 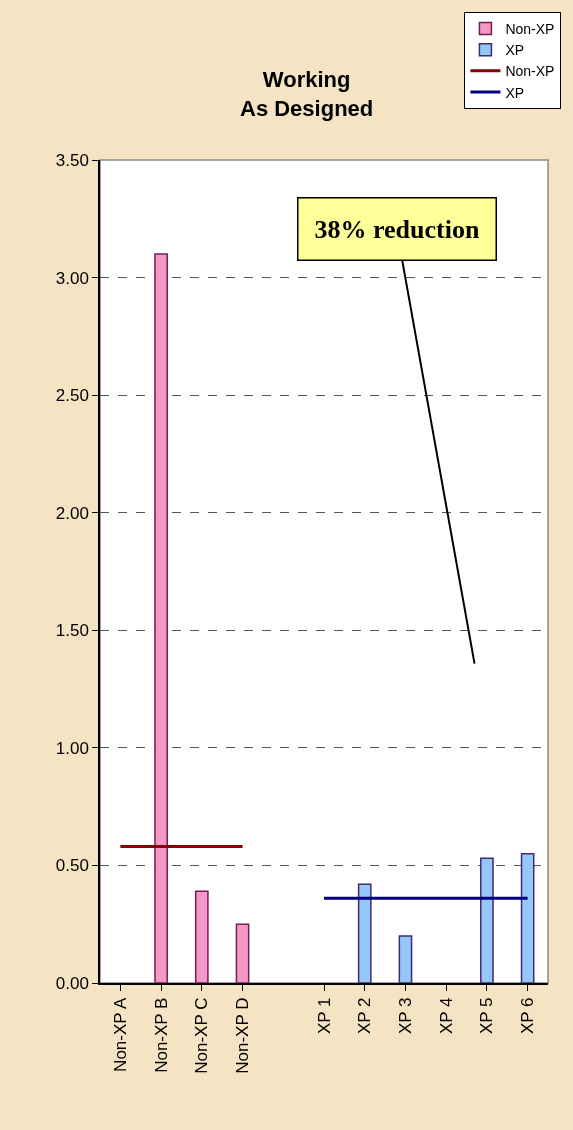 What do you see at coordinates (72, 278) in the screenshot?
I see `y-tick-label: 3.00` at bounding box center [72, 278].